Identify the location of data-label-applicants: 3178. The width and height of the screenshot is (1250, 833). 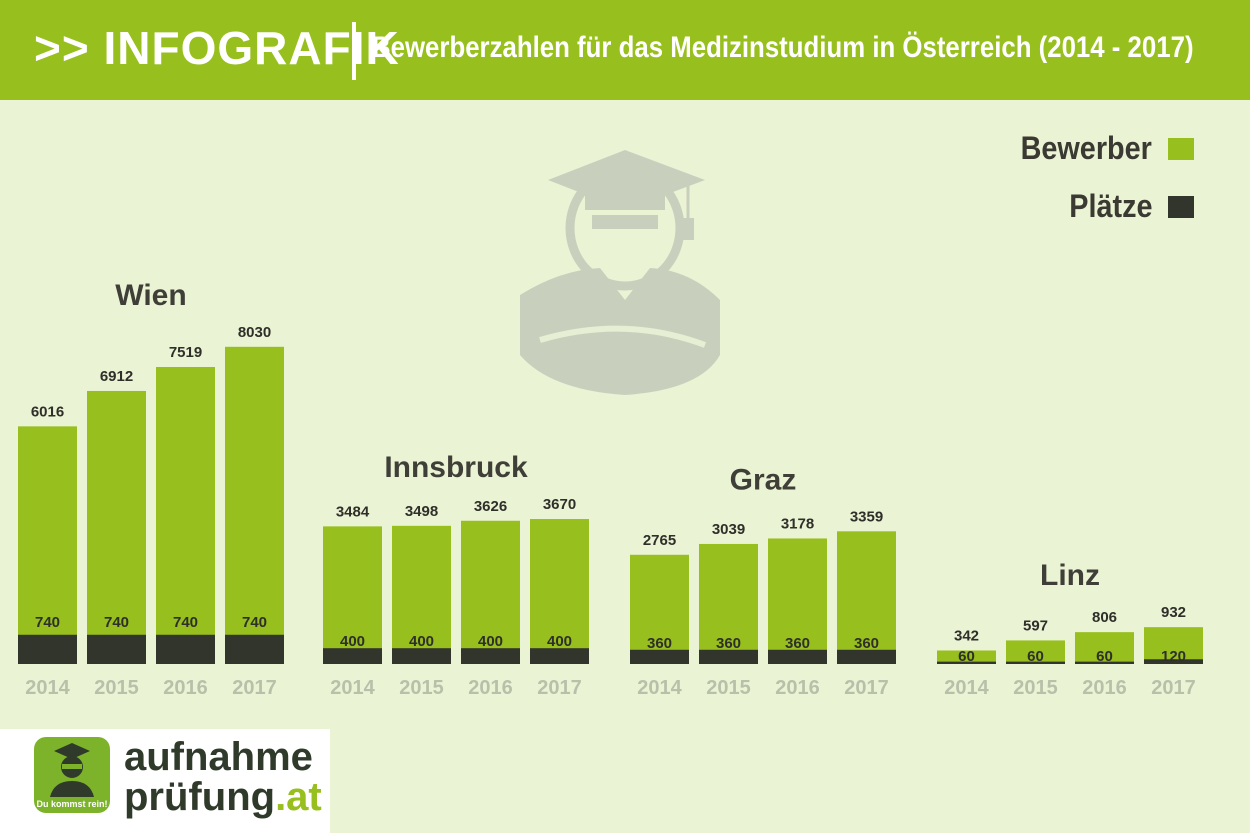
(797, 523).